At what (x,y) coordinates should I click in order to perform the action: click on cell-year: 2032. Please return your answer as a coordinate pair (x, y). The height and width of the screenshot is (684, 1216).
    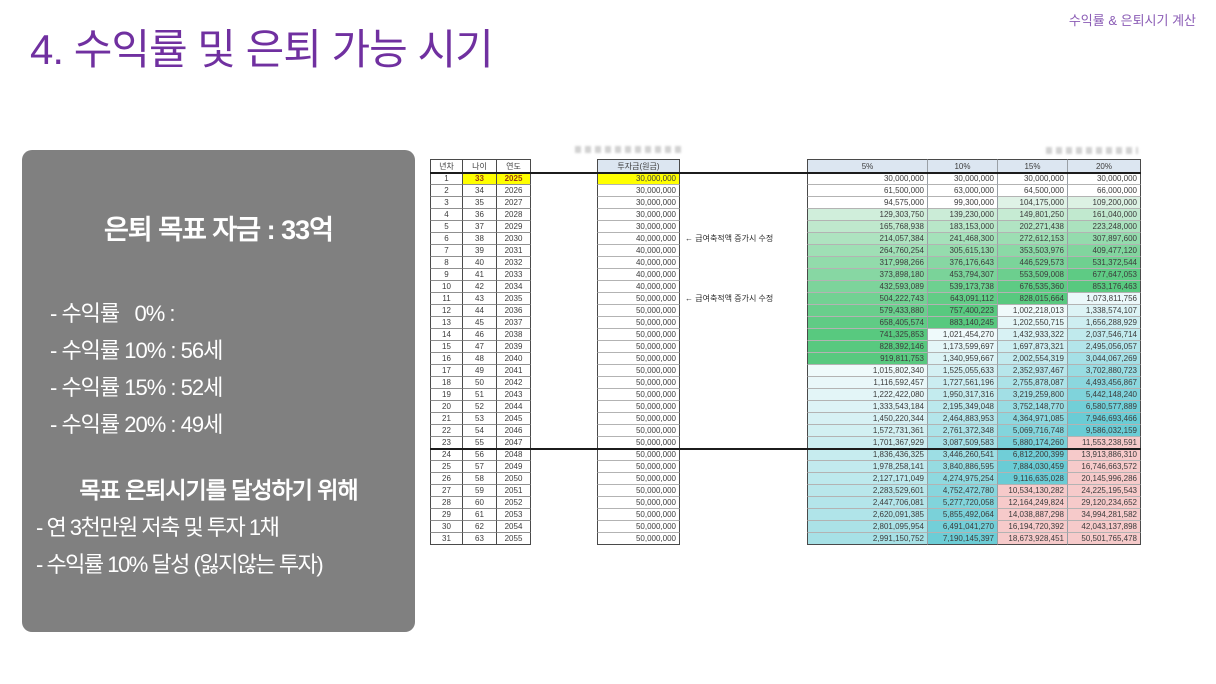
    Looking at the image, I should click on (514, 263).